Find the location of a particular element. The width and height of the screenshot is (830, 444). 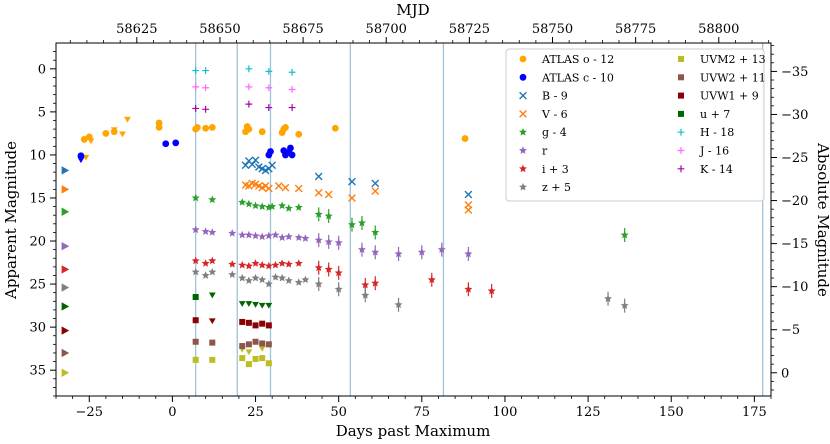

legend-label: z + 5 is located at coordinates (556, 187).